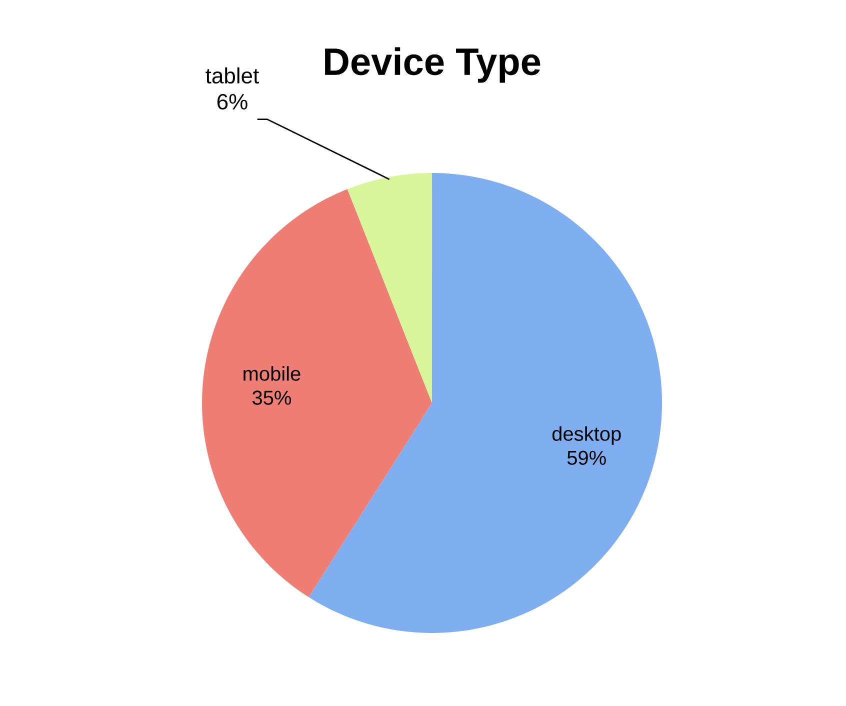 Image resolution: width=846 pixels, height=706 pixels. Describe the element at coordinates (232, 102) in the screenshot. I see `data-label: 6%` at that location.